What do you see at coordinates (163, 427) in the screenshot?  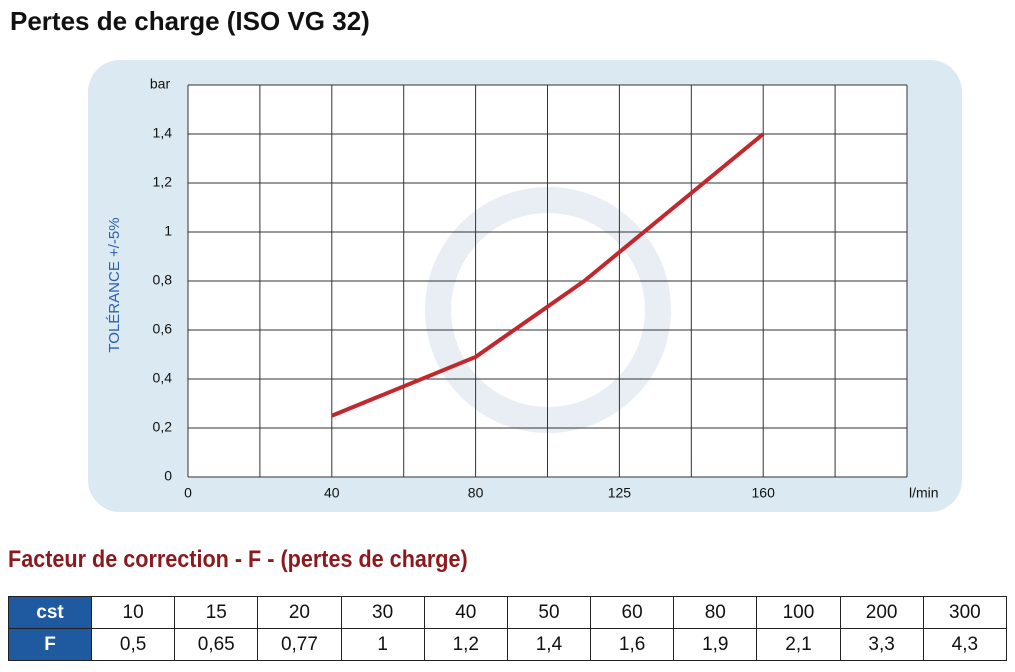 I see `y-tick-label: 0,2` at bounding box center [163, 427].